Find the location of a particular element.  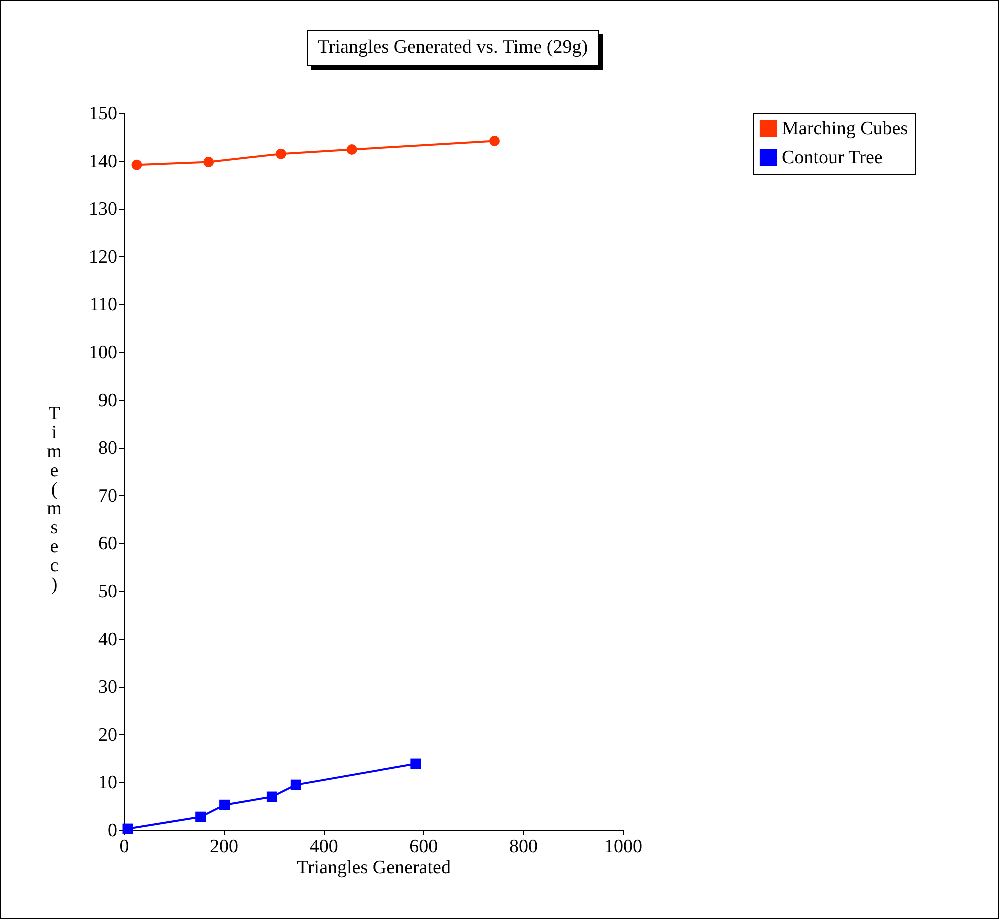

legend-label: Contour Tree is located at coordinates (832, 158).